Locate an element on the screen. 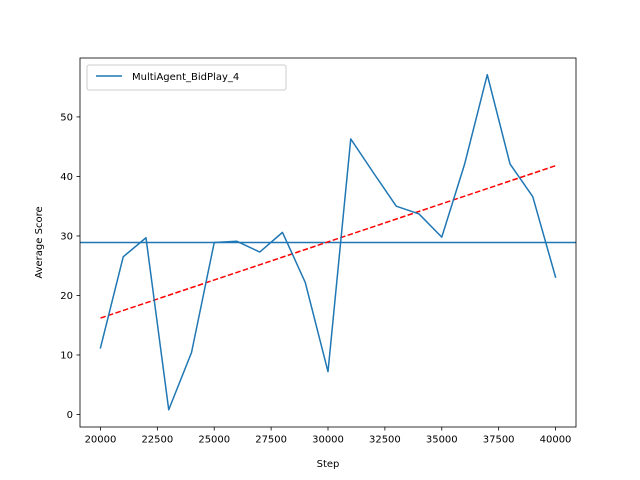 Image resolution: width=640 pixels, height=480 pixels. legend: MultiAgent_BidPlay_4 is located at coordinates (186, 77).